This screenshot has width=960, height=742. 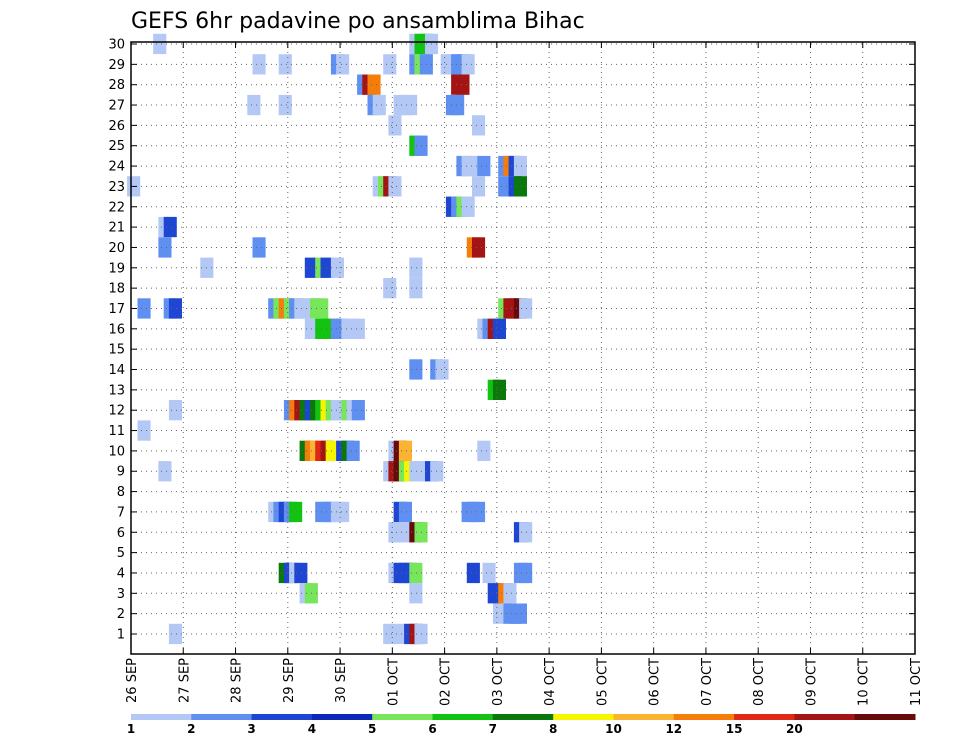 I want to click on chart-title: GEFS 6hr padavine po ansamblima Bihac, so click(x=358, y=21).